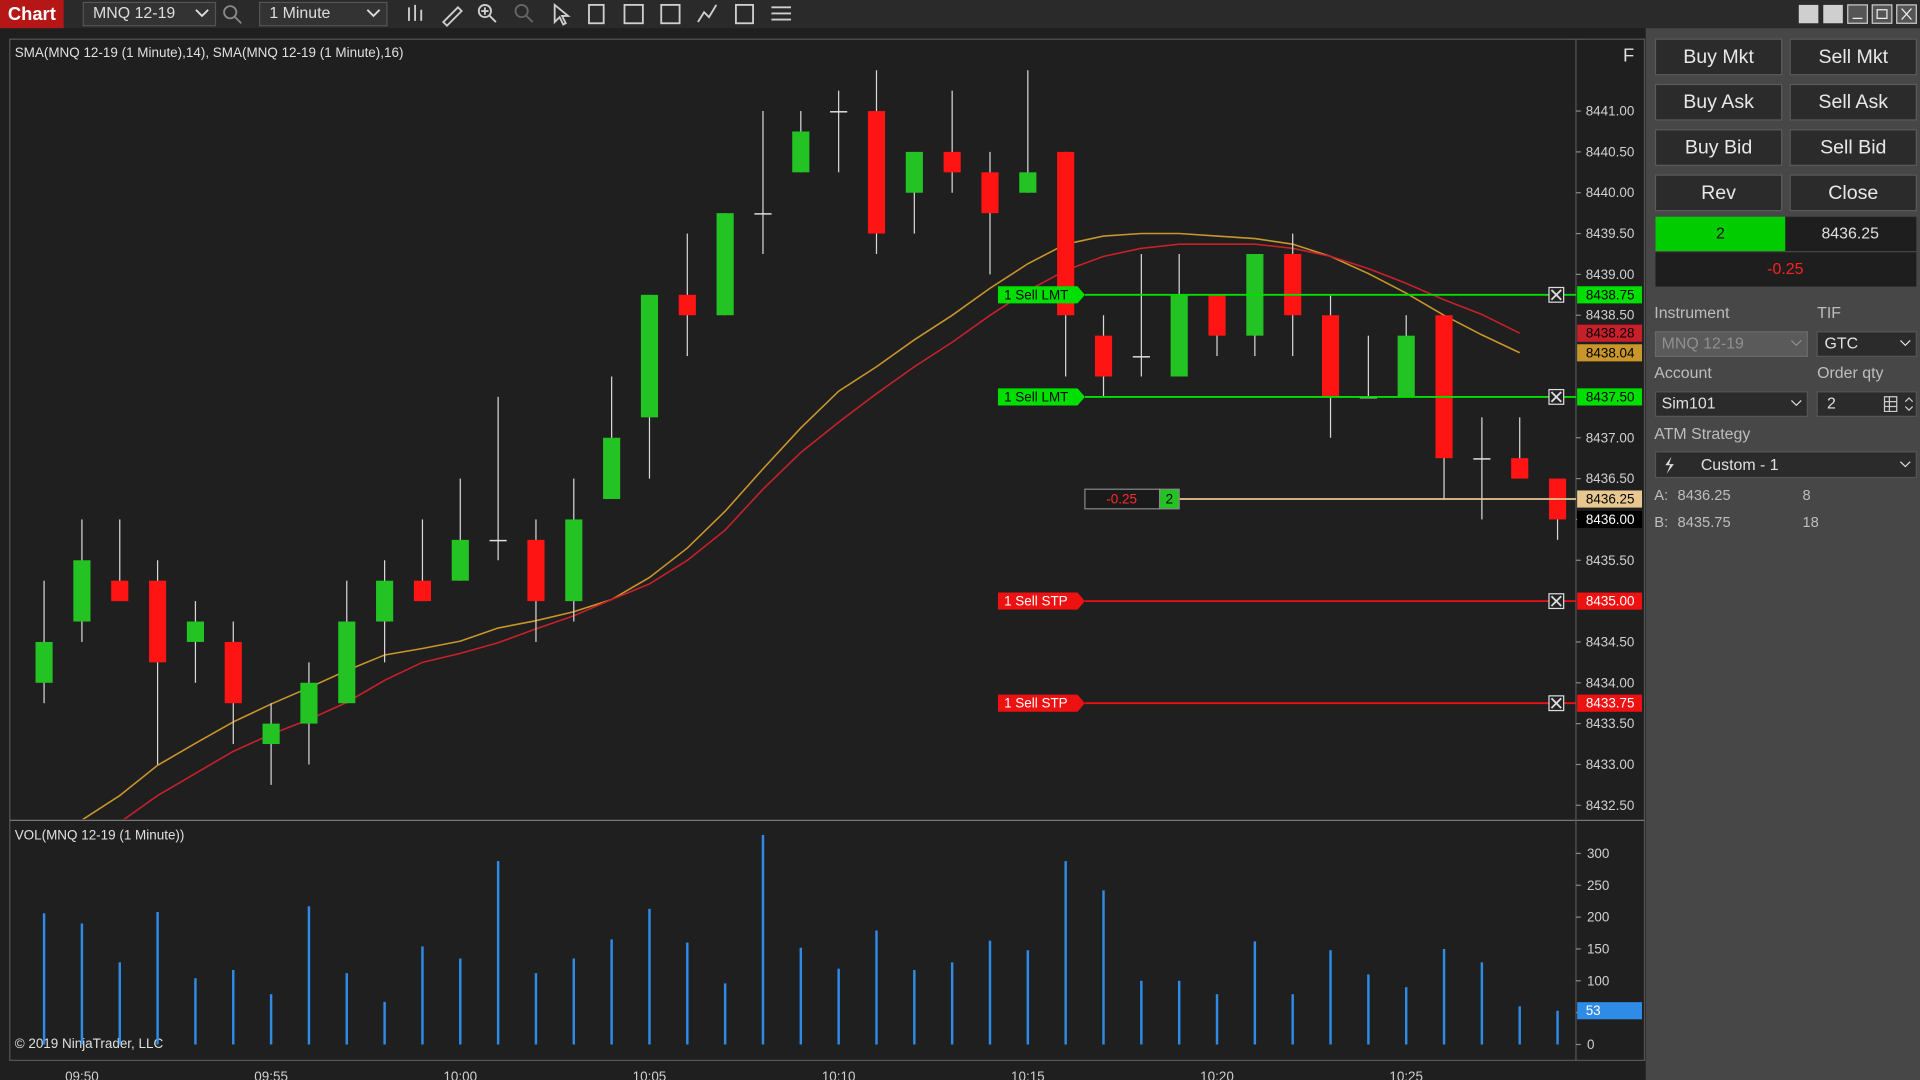 This screenshot has width=1920, height=1080. I want to click on order-button-label: Sell Ask, so click(1853, 102).